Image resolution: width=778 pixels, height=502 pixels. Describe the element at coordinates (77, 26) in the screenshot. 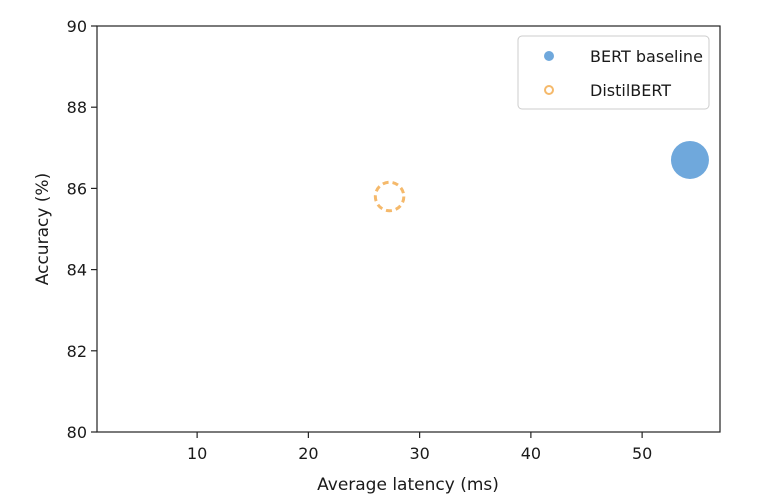

I see `y-tick-label: 90` at that location.